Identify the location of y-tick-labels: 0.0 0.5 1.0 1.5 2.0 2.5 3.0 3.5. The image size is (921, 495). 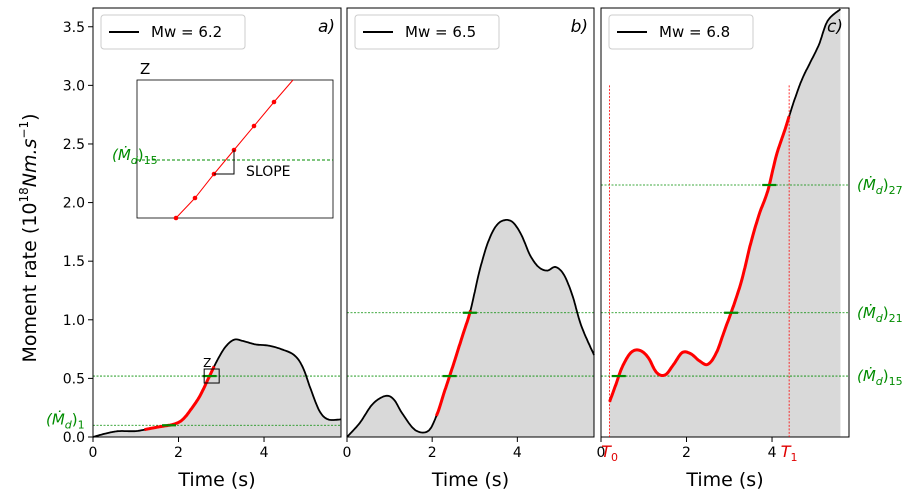
(78, 233).